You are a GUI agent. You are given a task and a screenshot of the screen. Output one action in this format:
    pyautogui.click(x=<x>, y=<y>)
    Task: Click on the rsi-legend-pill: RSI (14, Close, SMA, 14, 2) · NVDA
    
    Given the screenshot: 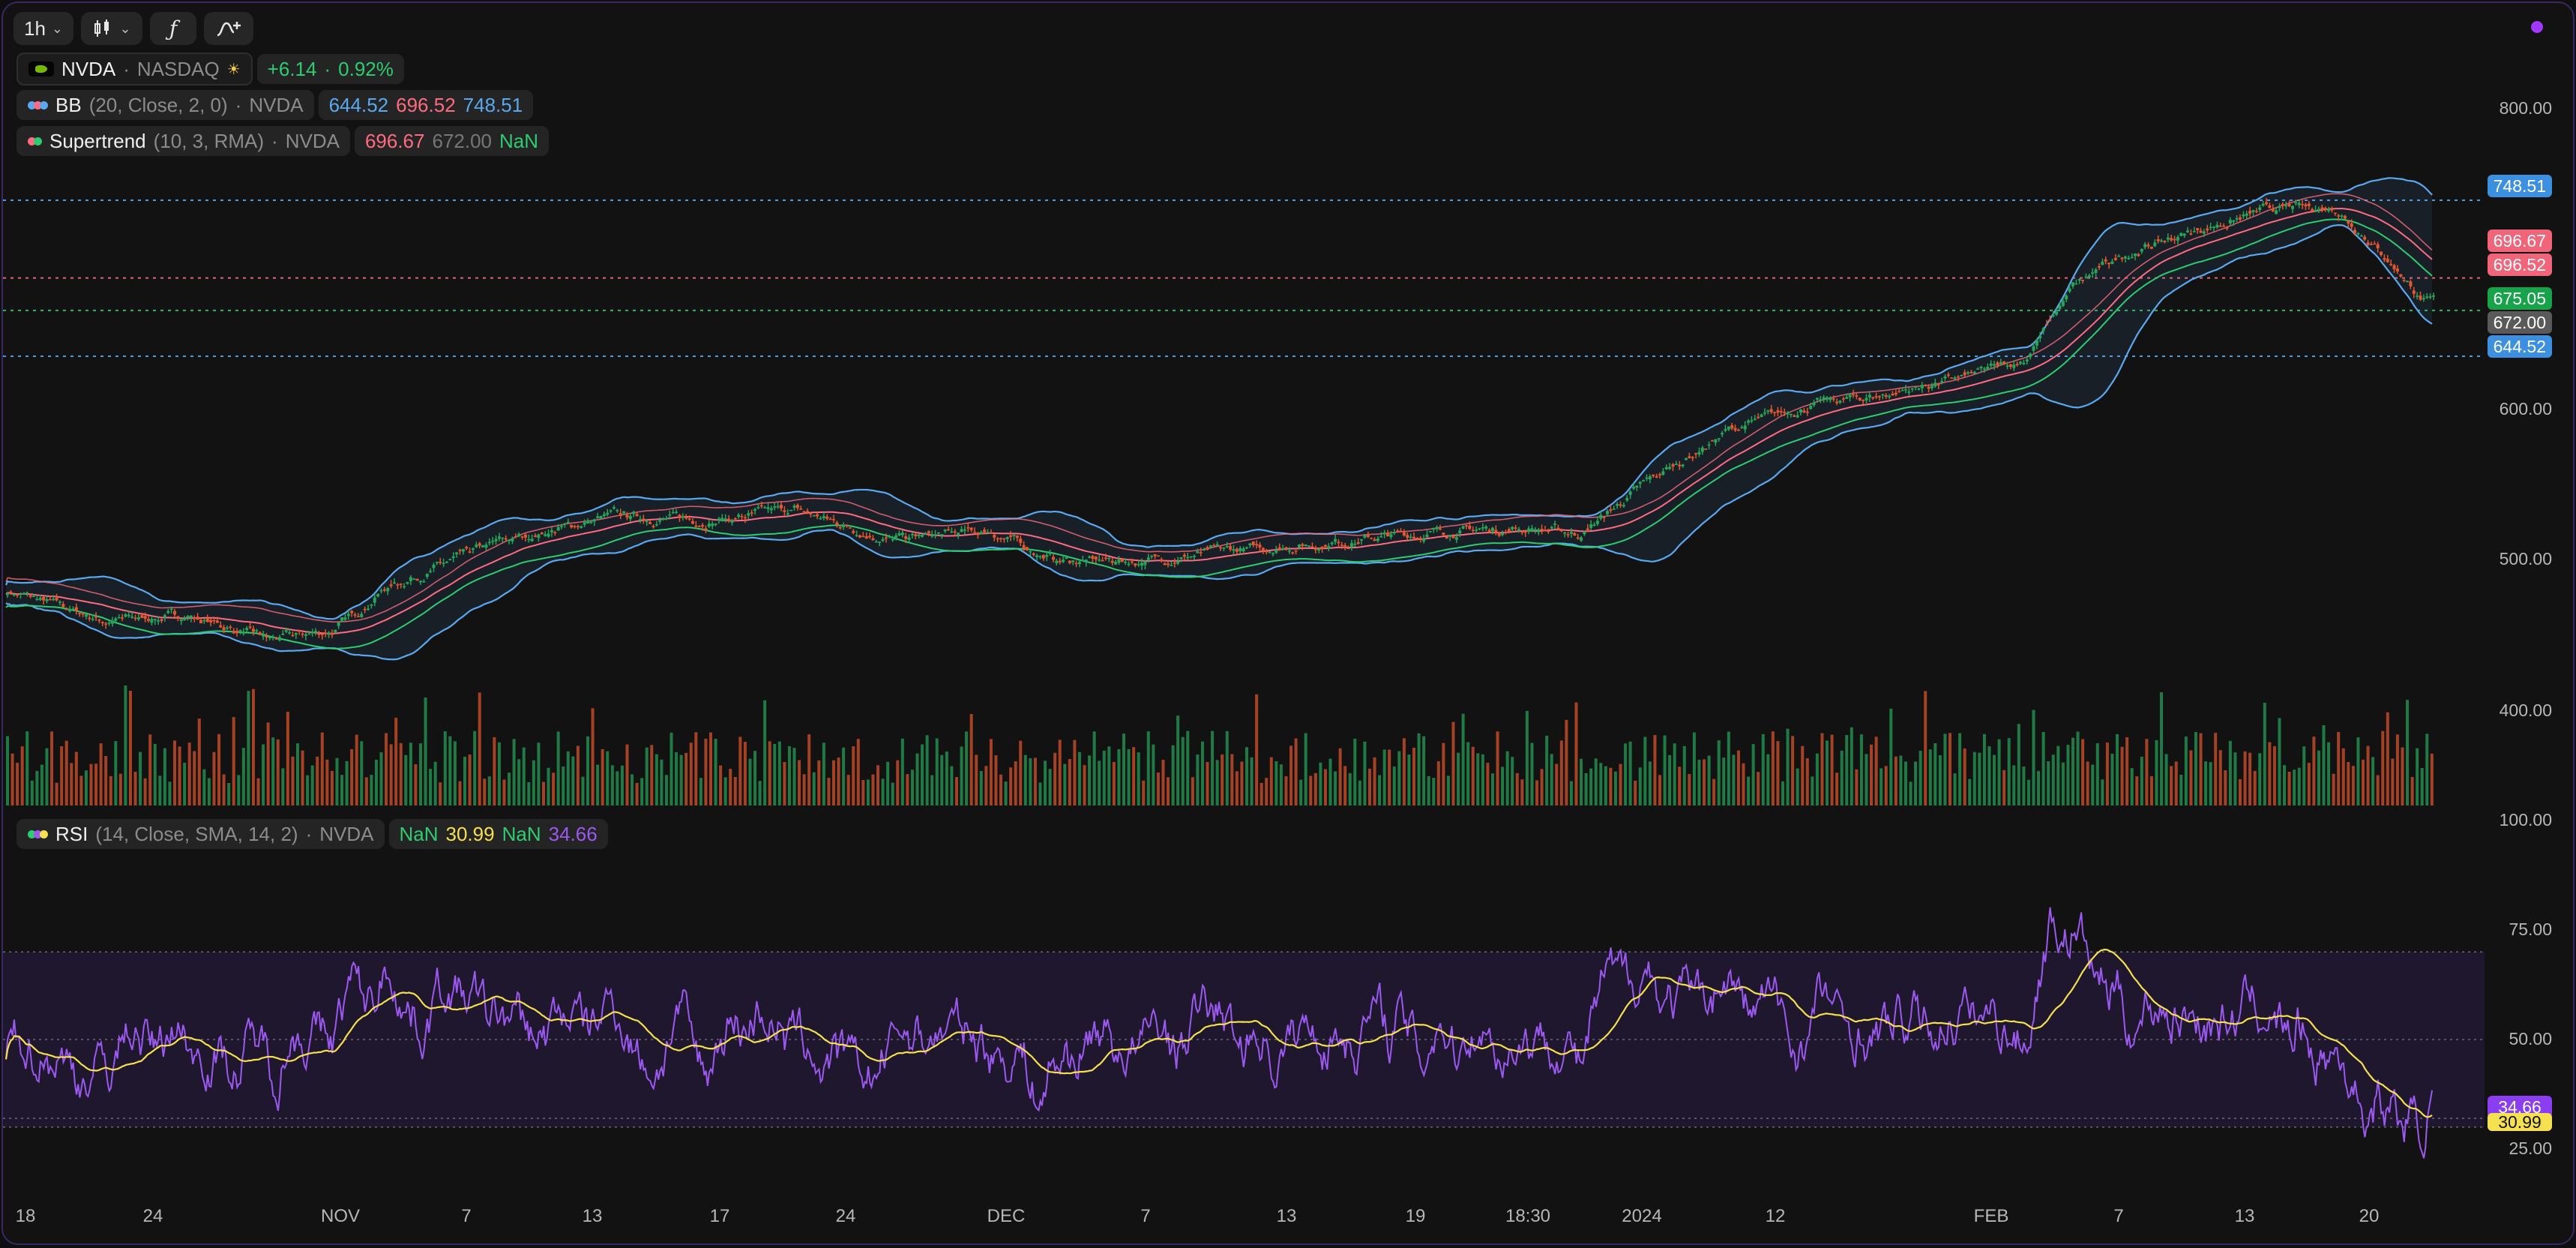 What is the action you would take?
    pyautogui.click(x=200, y=834)
    